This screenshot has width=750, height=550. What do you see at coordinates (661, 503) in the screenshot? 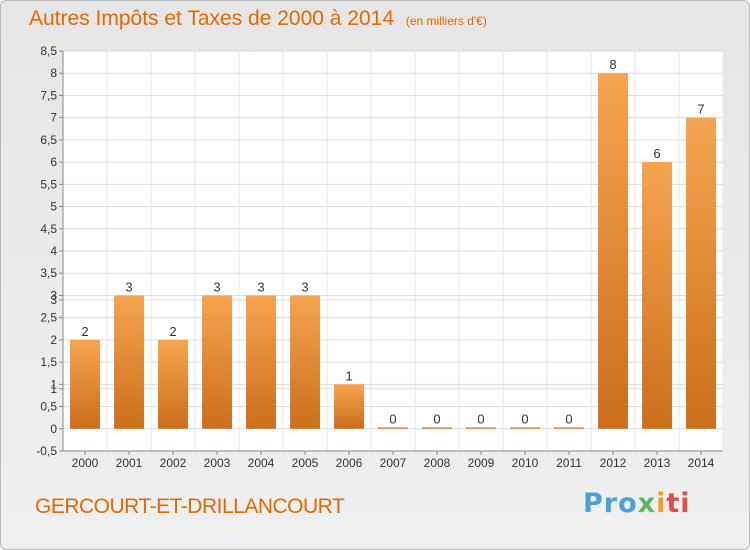
I see `logo-part-3: i` at bounding box center [661, 503].